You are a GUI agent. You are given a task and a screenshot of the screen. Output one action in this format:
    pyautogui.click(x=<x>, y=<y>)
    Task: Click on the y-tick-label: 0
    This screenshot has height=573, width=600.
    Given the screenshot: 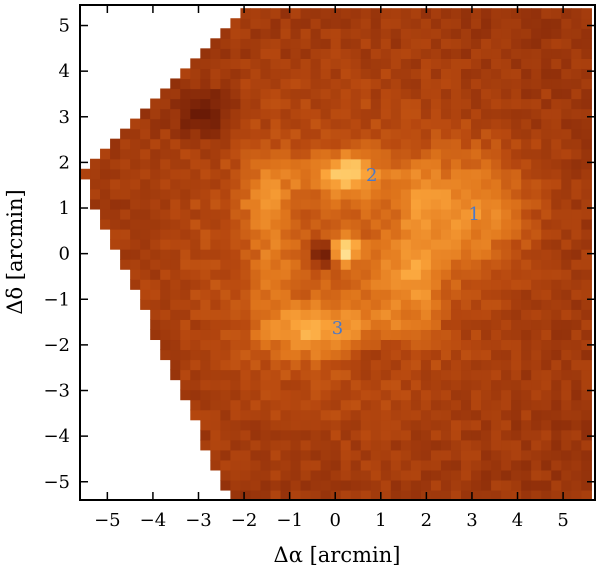 What is the action you would take?
    pyautogui.click(x=64, y=254)
    